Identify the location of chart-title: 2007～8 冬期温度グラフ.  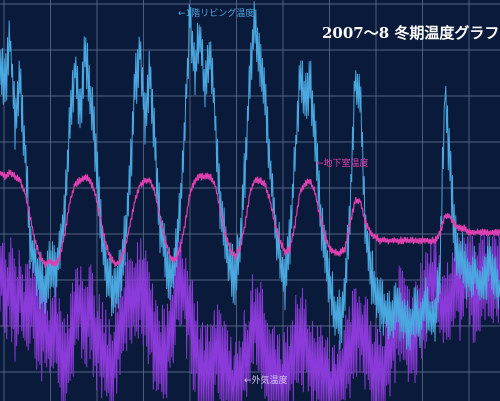
(410, 33).